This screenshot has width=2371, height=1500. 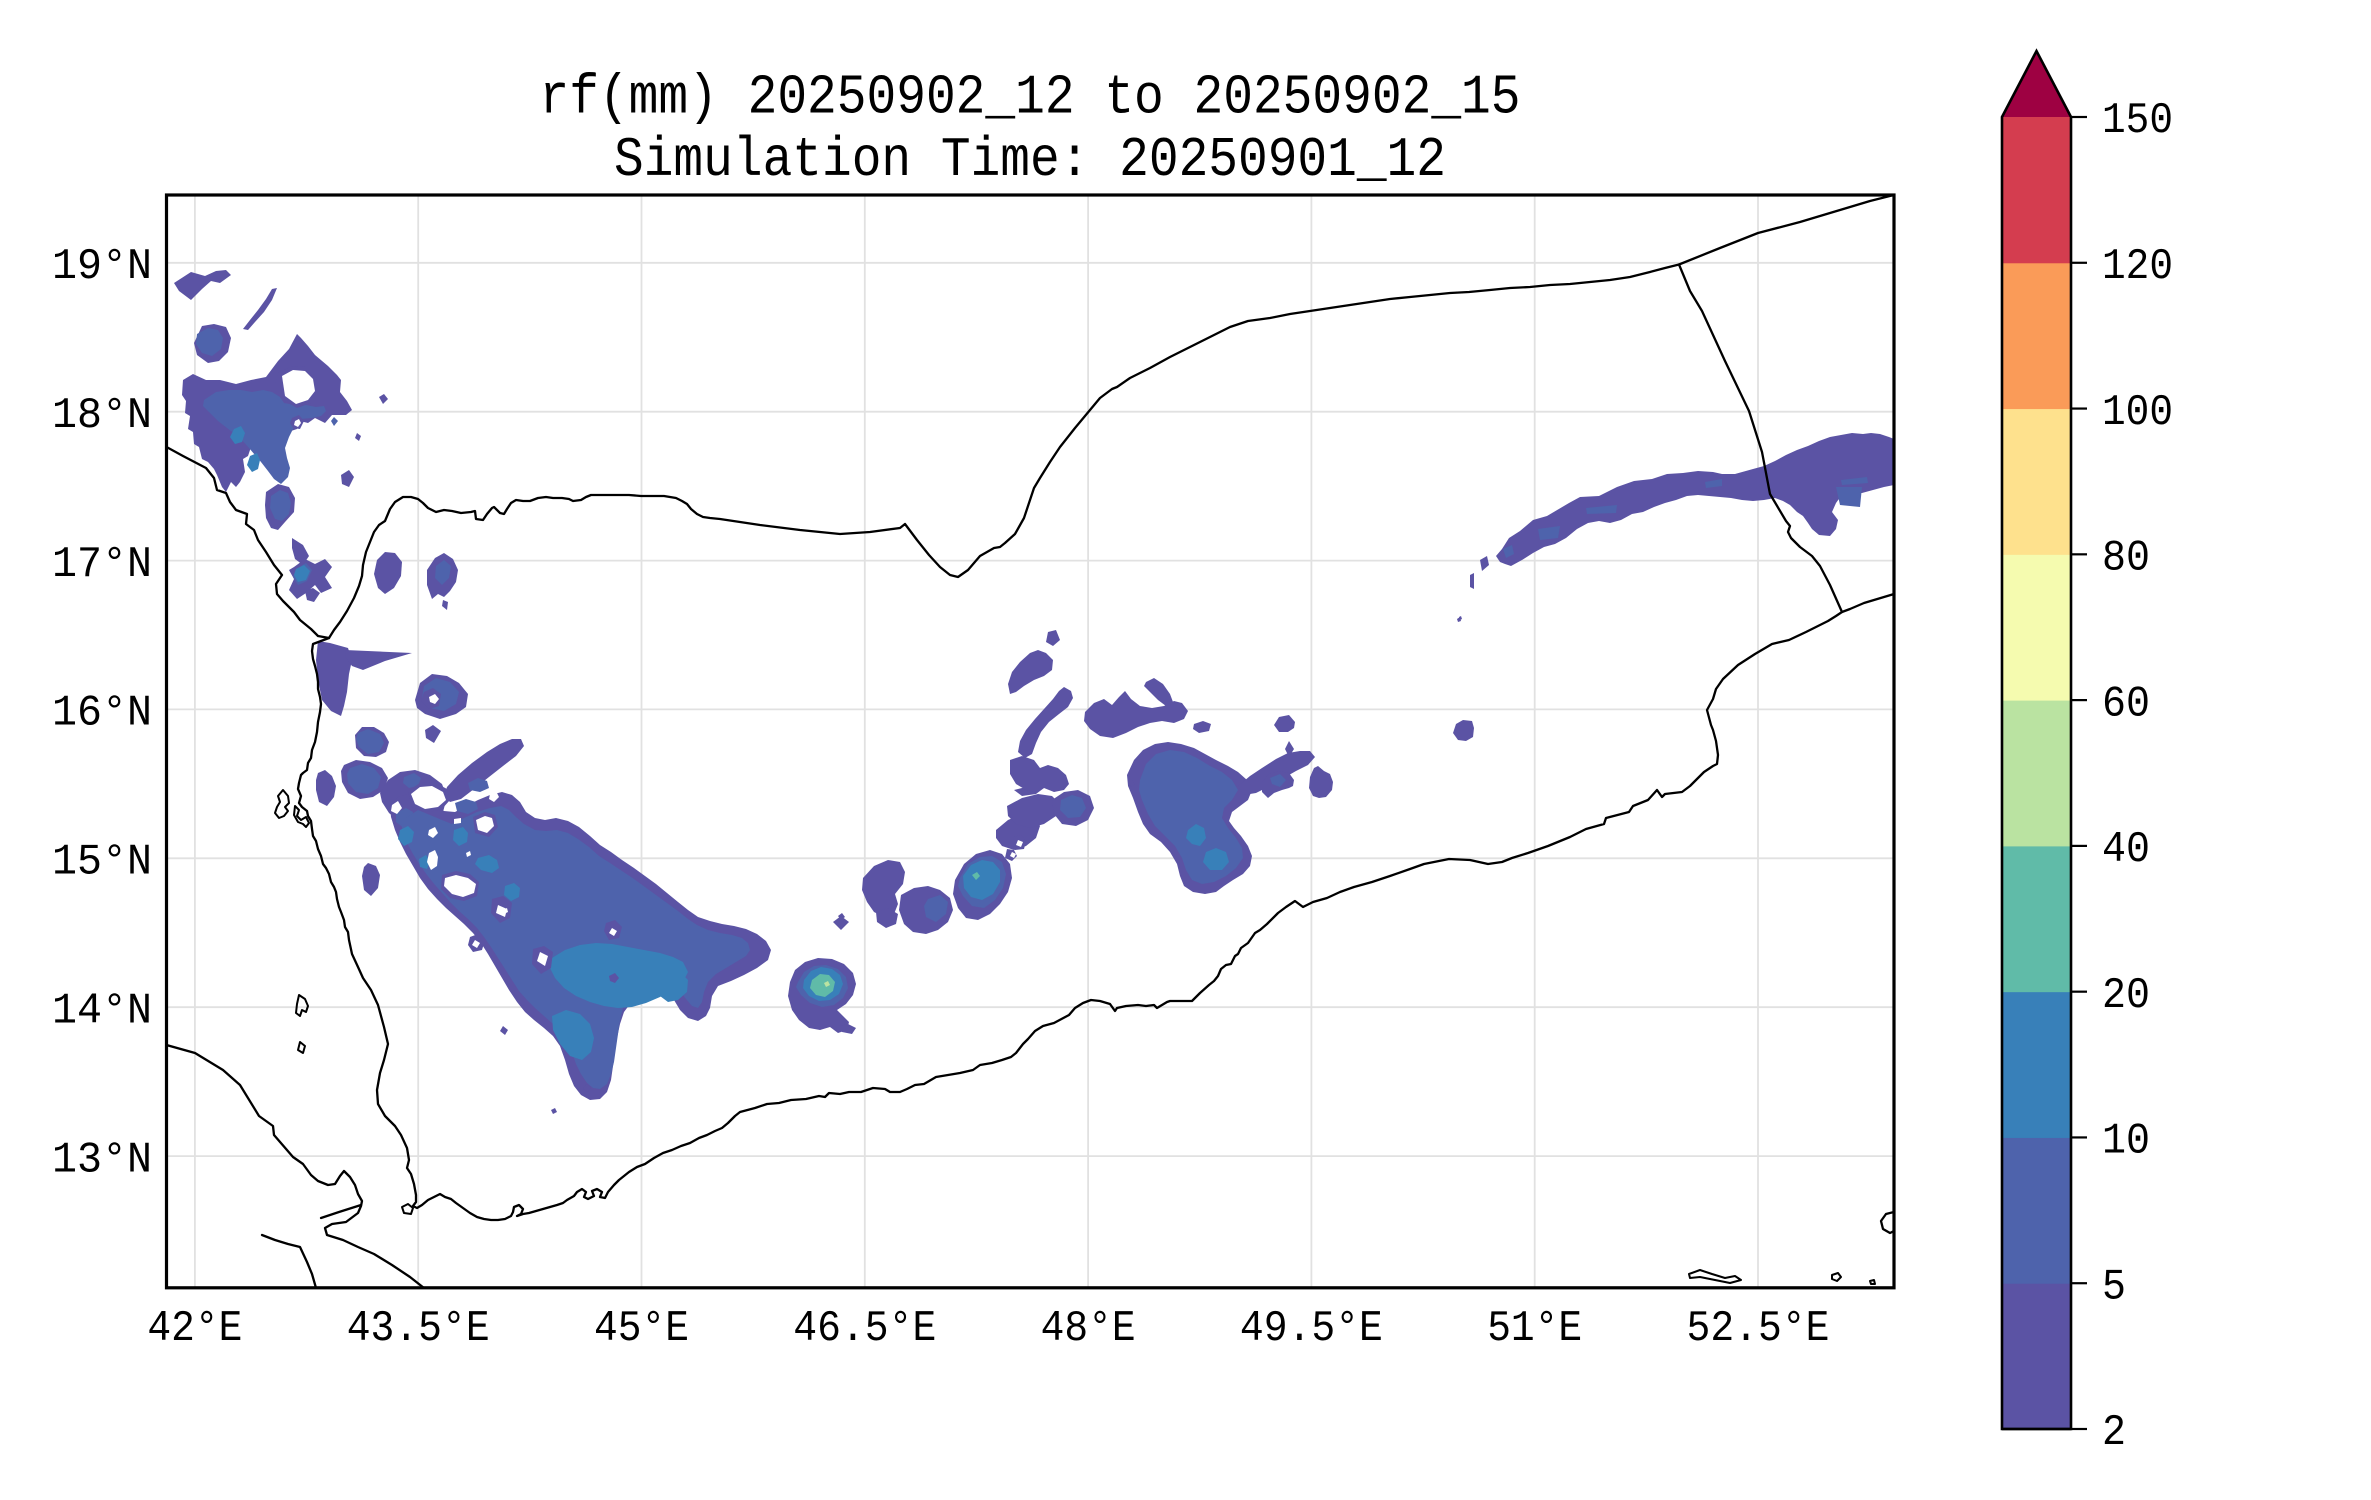 What do you see at coordinates (102, 1160) in the screenshot?
I see `svg-text: 13°N` at bounding box center [102, 1160].